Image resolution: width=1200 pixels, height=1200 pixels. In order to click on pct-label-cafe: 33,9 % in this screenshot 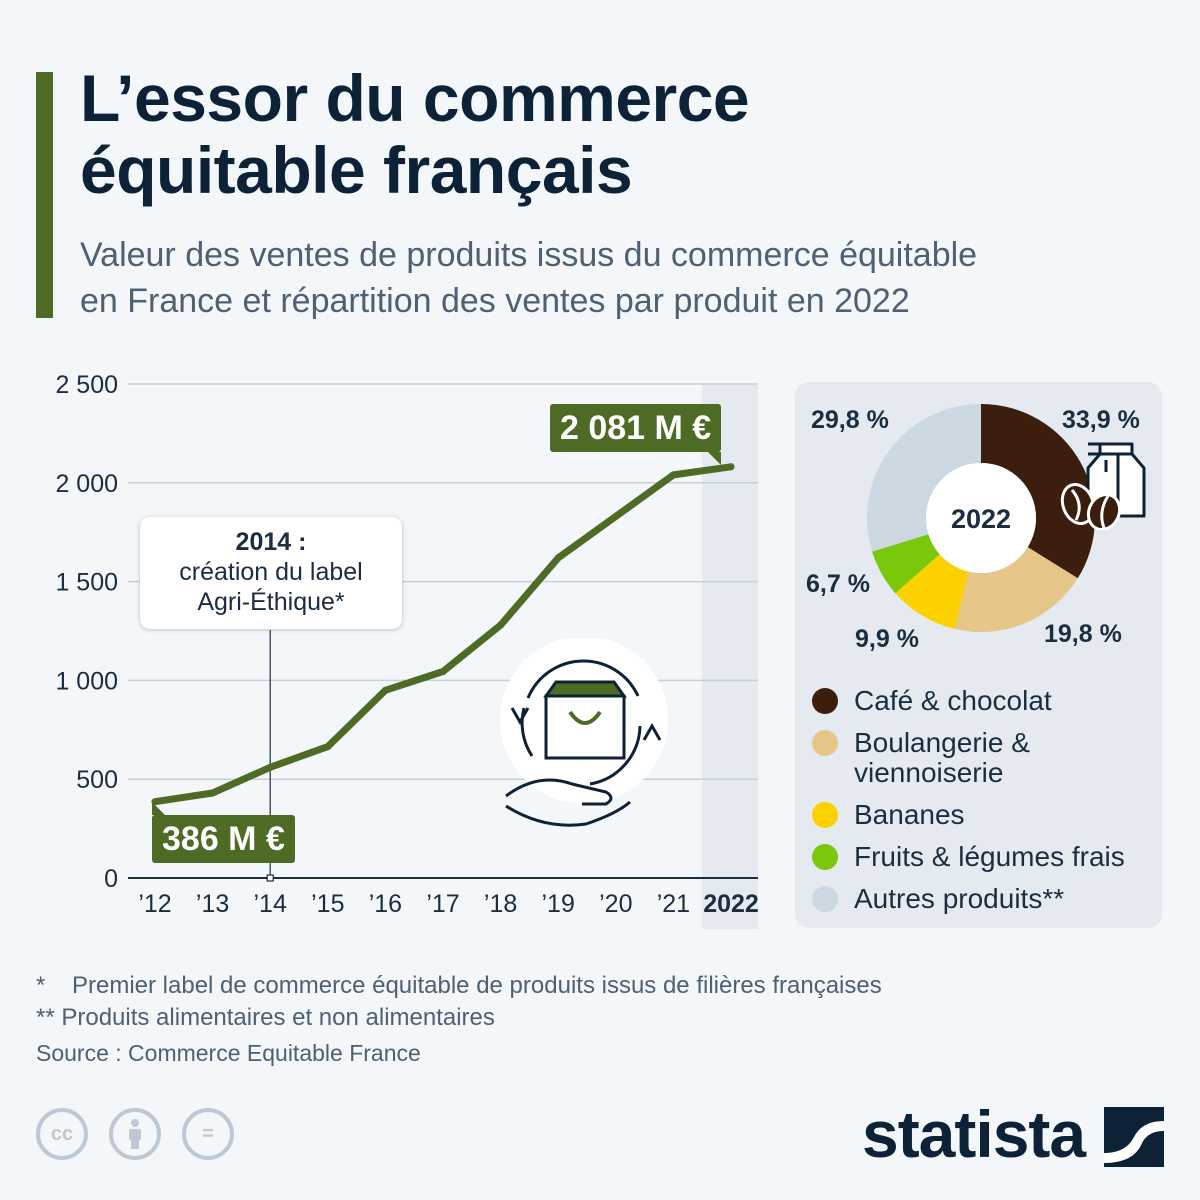, I will do `click(1101, 420)`.